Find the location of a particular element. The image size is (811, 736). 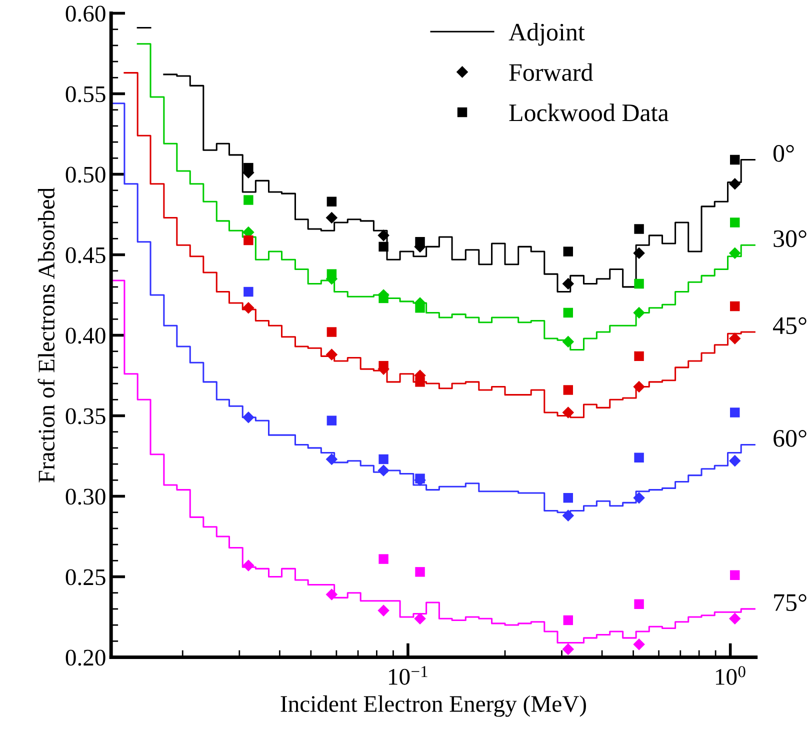

y-axis-title: Fraction of Electrons Absorbed is located at coordinates (46, 335).